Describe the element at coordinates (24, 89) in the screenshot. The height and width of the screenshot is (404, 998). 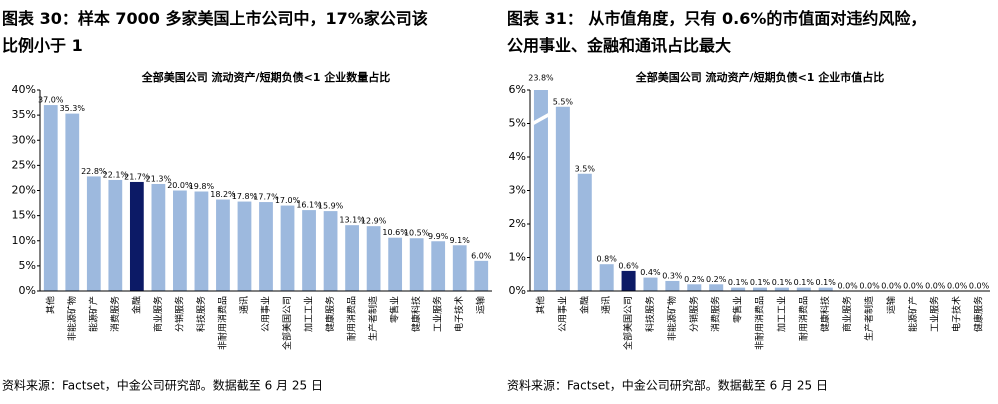
I see `y-tick-label: 40%` at that location.